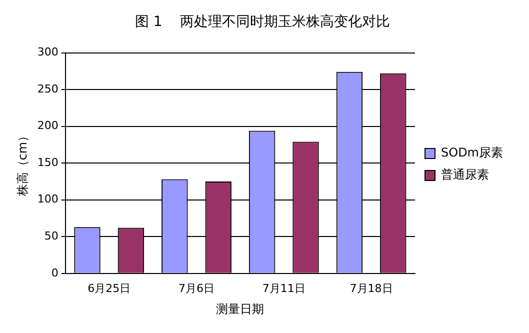  Describe the element at coordinates (47, 199) in the screenshot. I see `y-tick-label: 100` at that location.